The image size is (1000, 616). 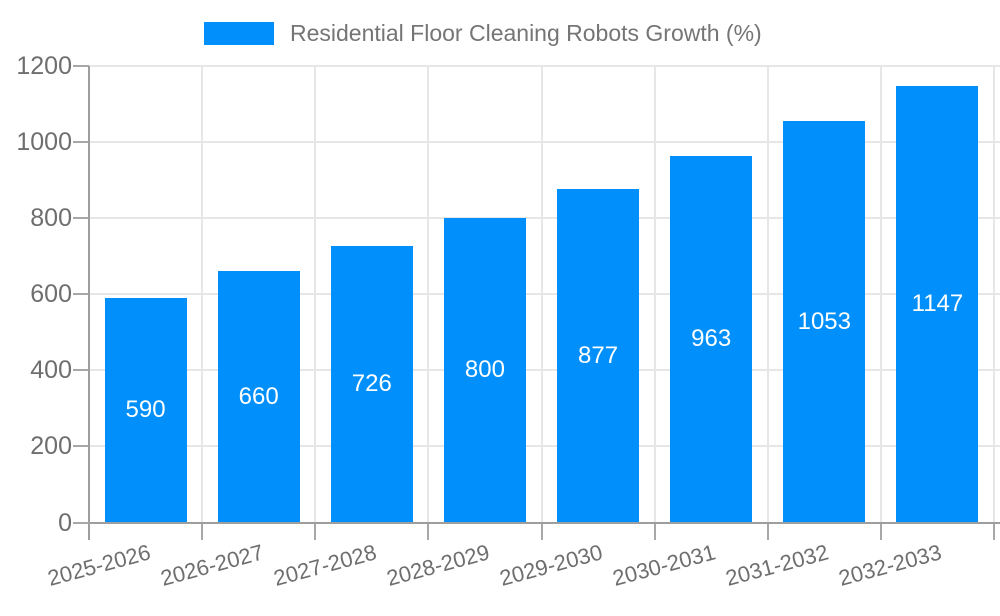 I want to click on bar-2031-2032, so click(x=824, y=322).